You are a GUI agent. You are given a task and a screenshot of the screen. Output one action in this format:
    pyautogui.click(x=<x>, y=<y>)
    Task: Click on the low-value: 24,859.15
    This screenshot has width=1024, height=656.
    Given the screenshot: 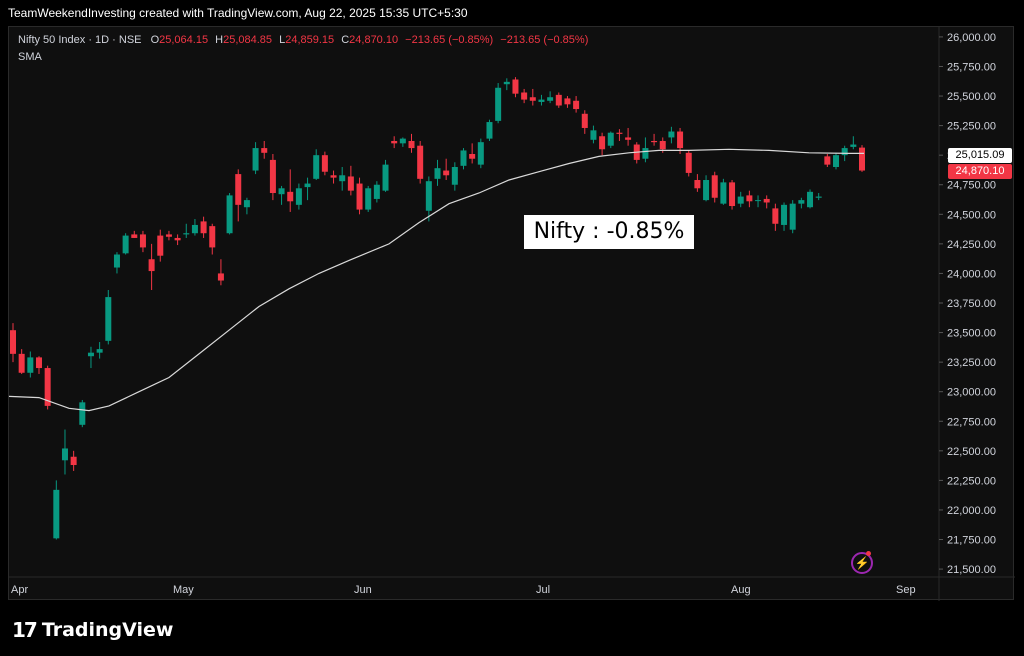 What is the action you would take?
    pyautogui.click(x=310, y=40)
    